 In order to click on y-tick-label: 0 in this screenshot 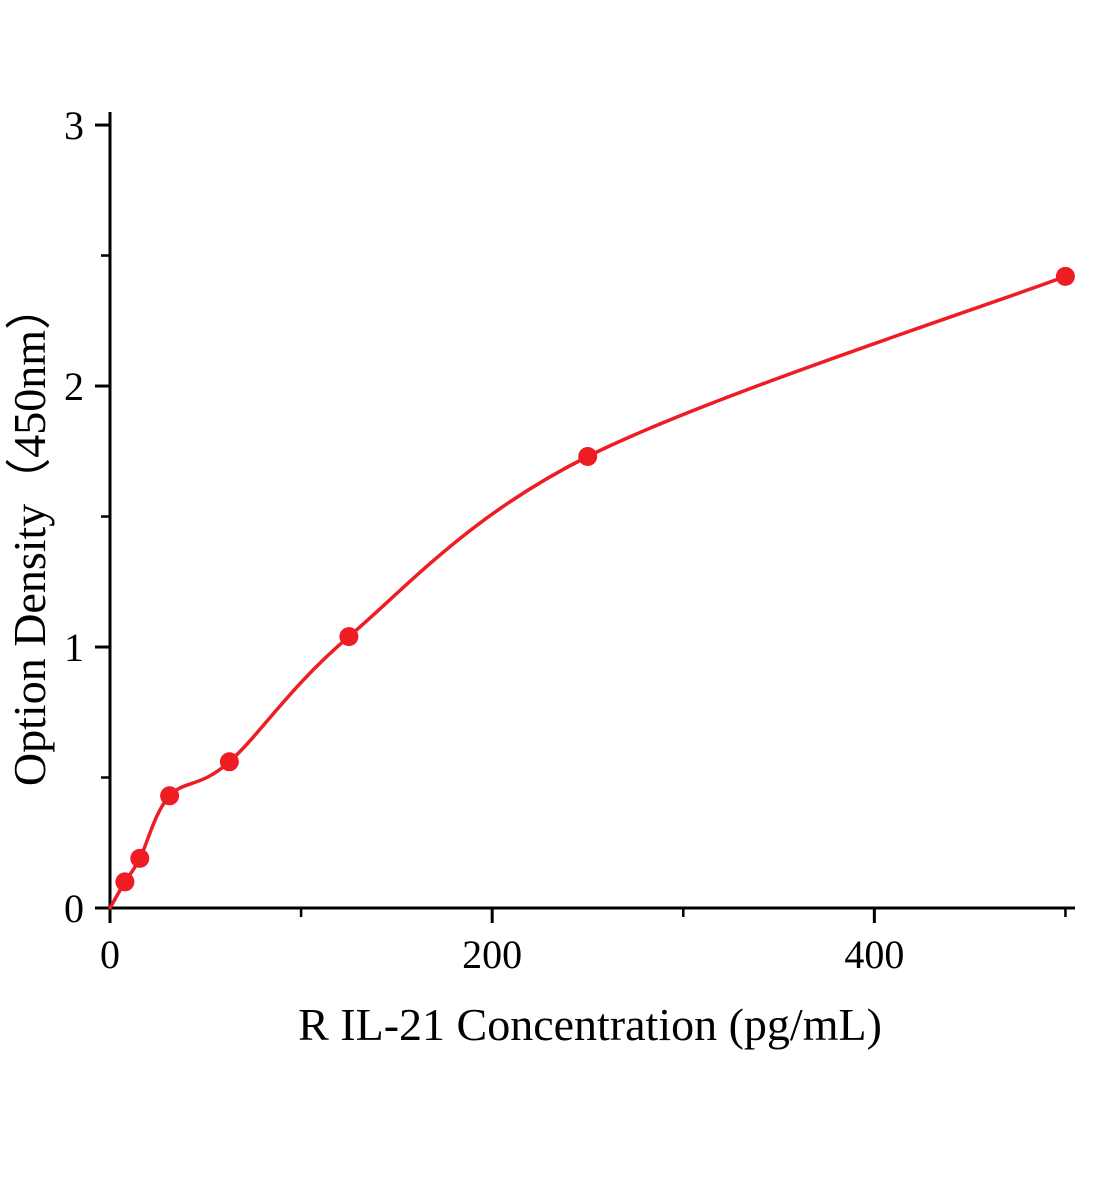, I will do `click(74, 908)`.